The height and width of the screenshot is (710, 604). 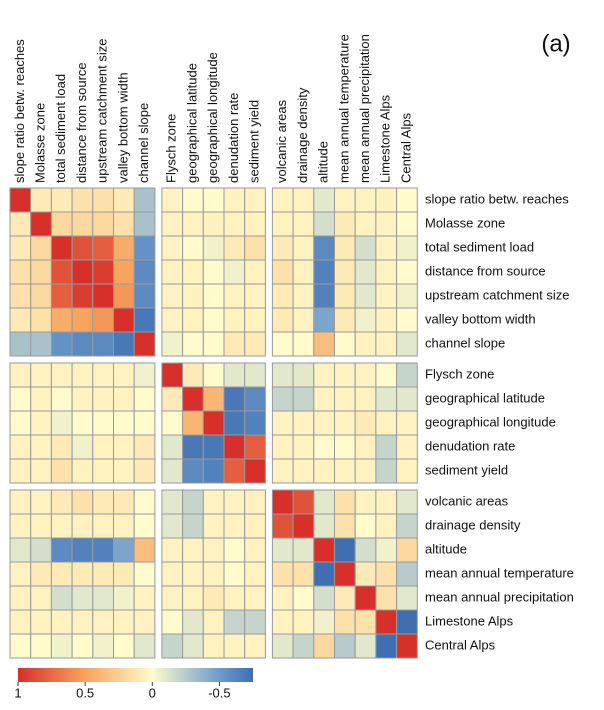 What do you see at coordinates (479, 246) in the screenshot?
I see `row-label: total sediment load` at bounding box center [479, 246].